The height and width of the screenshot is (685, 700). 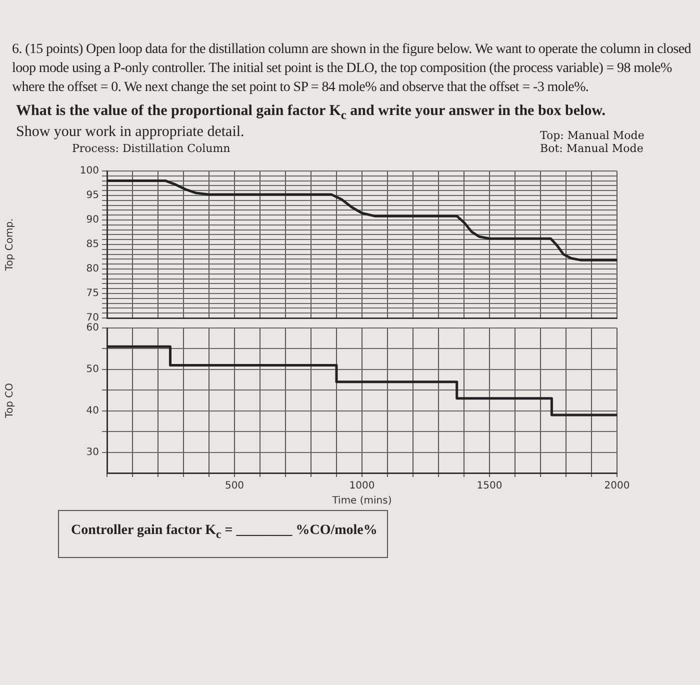 What do you see at coordinates (362, 486) in the screenshot?
I see `x-tick-label: 1000` at bounding box center [362, 486].